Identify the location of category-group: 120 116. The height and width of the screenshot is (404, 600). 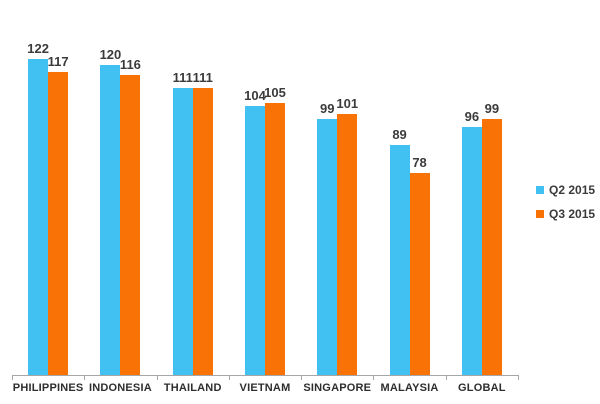
(120, 187).